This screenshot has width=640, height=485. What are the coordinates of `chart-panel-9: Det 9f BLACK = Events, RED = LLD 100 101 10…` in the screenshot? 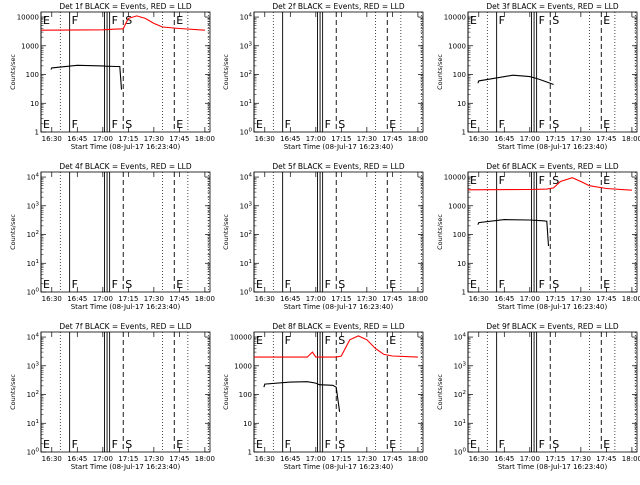 It's located at (538, 396).